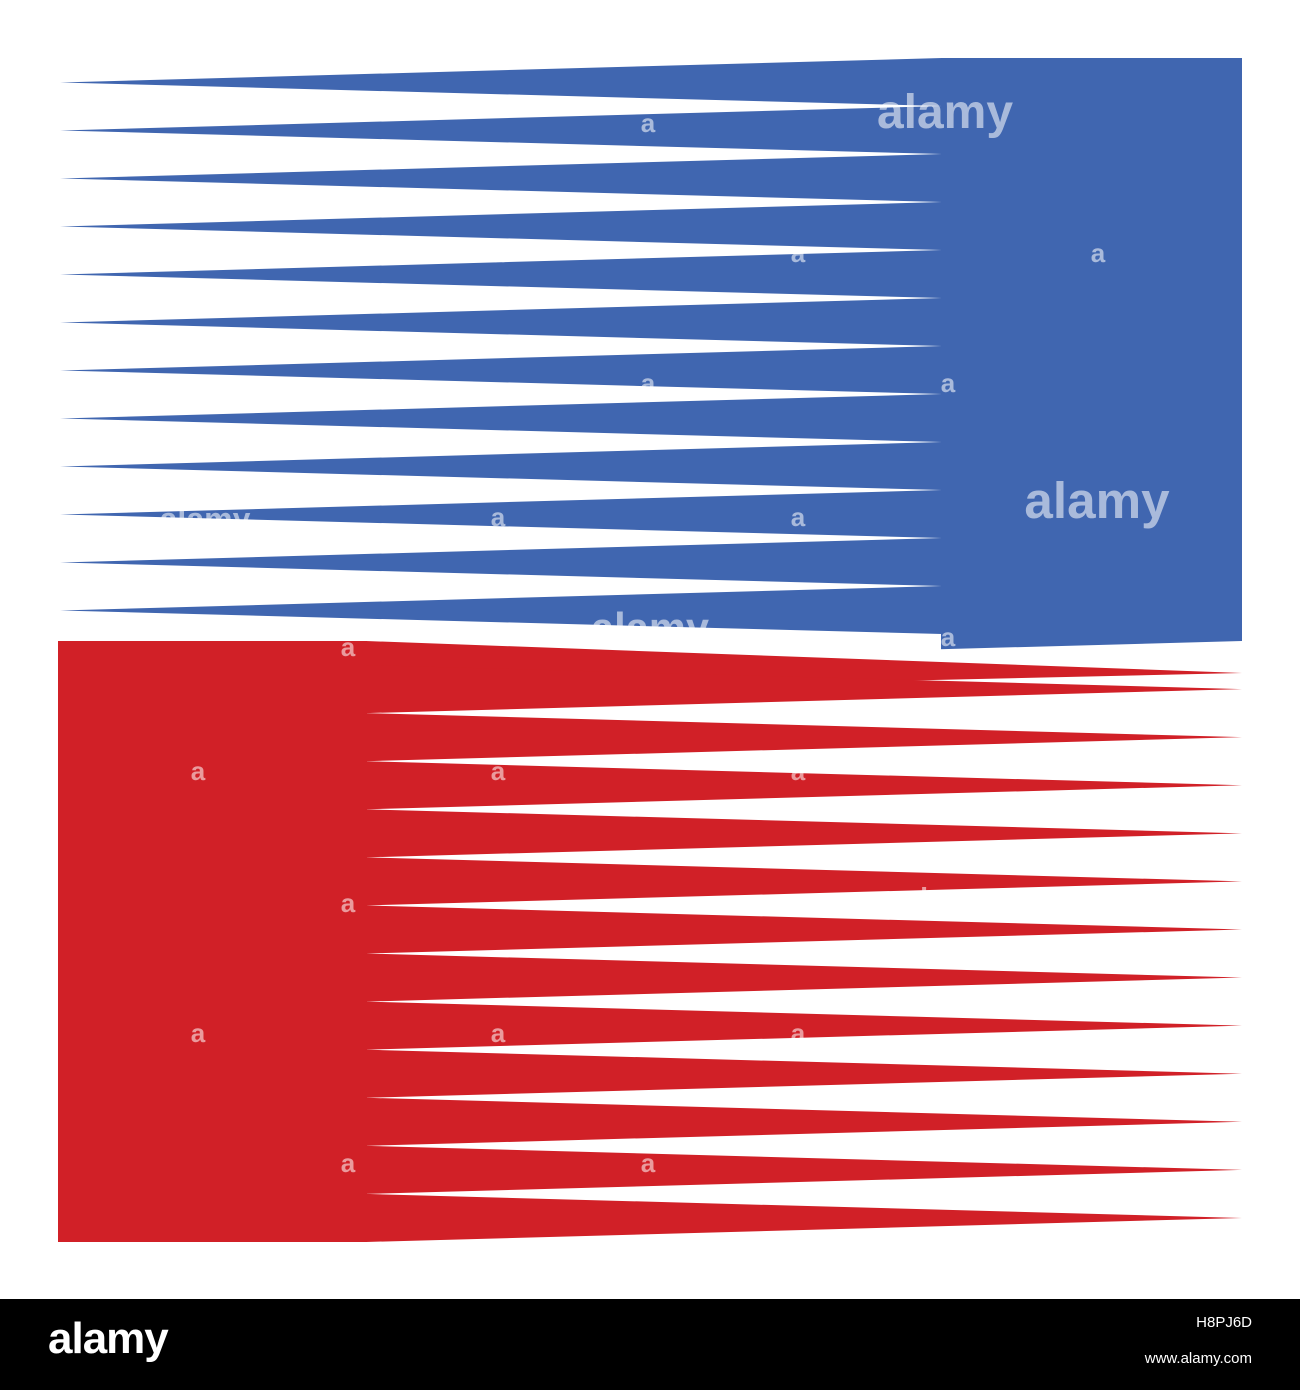  Describe the element at coordinates (650, 1344) in the screenshot. I see `footer-bar: alamy H8PJ6D www.alamy.com` at that location.